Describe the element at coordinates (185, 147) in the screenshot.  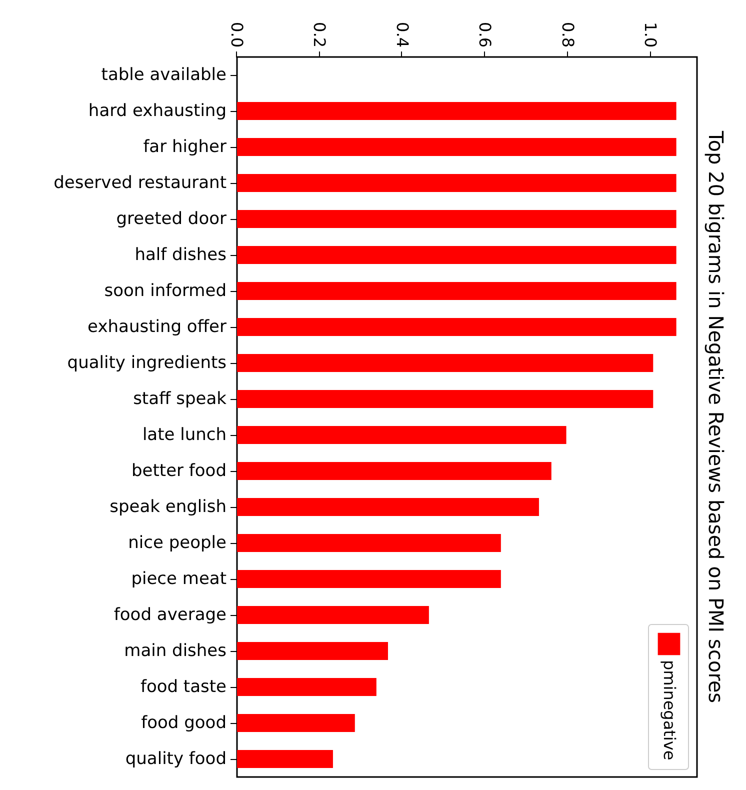
I see `y-tick-label: far higher` at that location.